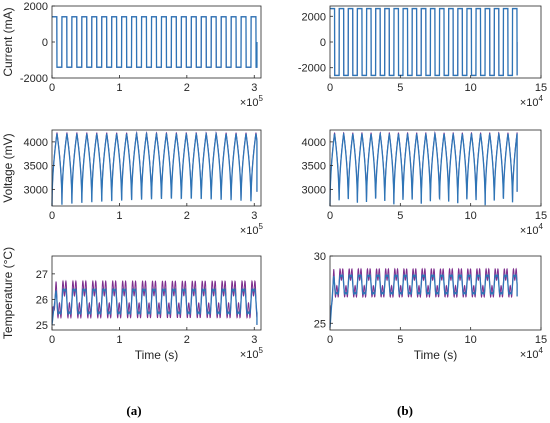 Image resolution: width=550 pixels, height=423 pixels. I want to click on chart-temperature-a: 0 1 2 3 25 26 27 ×10⁵ Temperature (°C) Time (s), so click(132, 304).